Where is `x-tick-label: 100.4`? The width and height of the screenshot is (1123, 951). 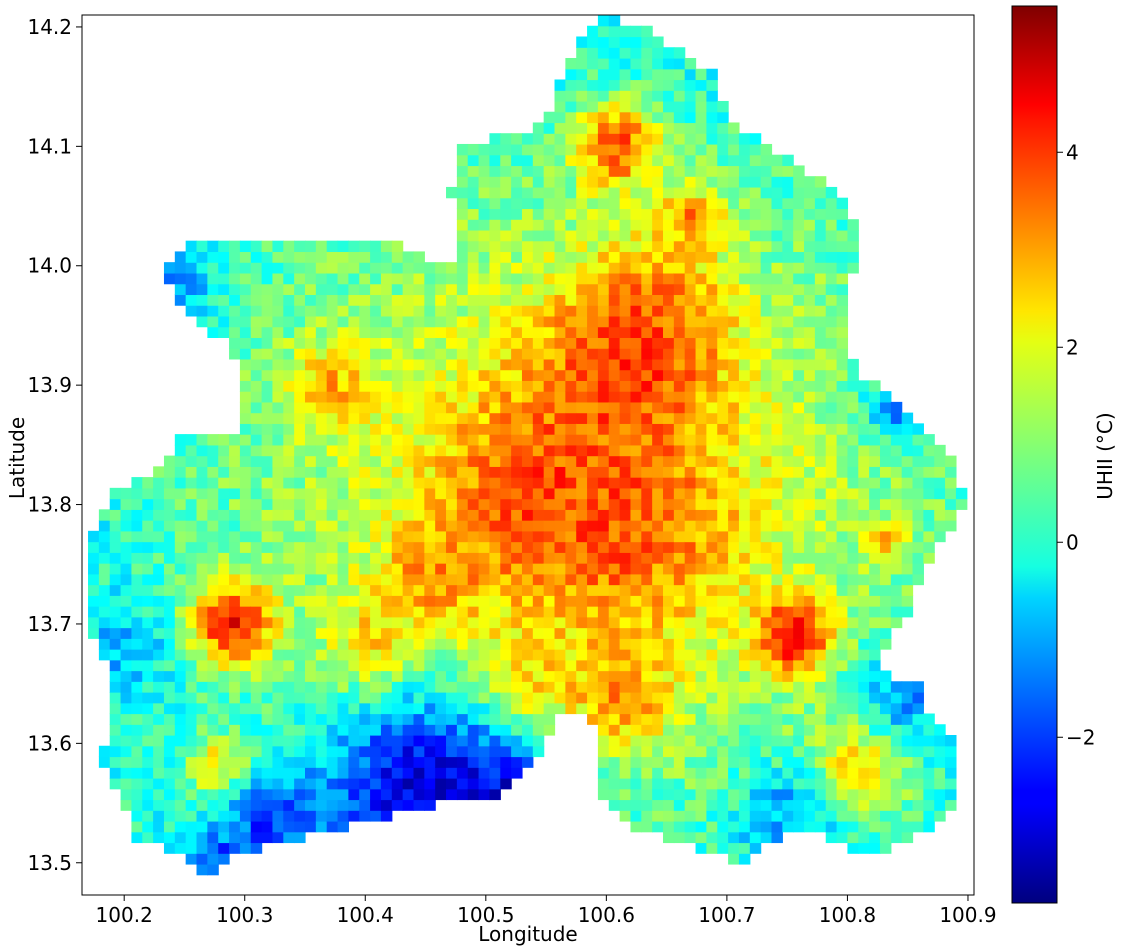 x-tick-label: 100.4 is located at coordinates (365, 915).